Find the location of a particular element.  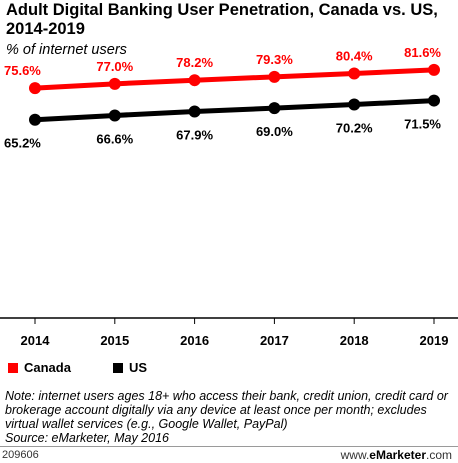

legend-swatch-canada is located at coordinates (13, 367).